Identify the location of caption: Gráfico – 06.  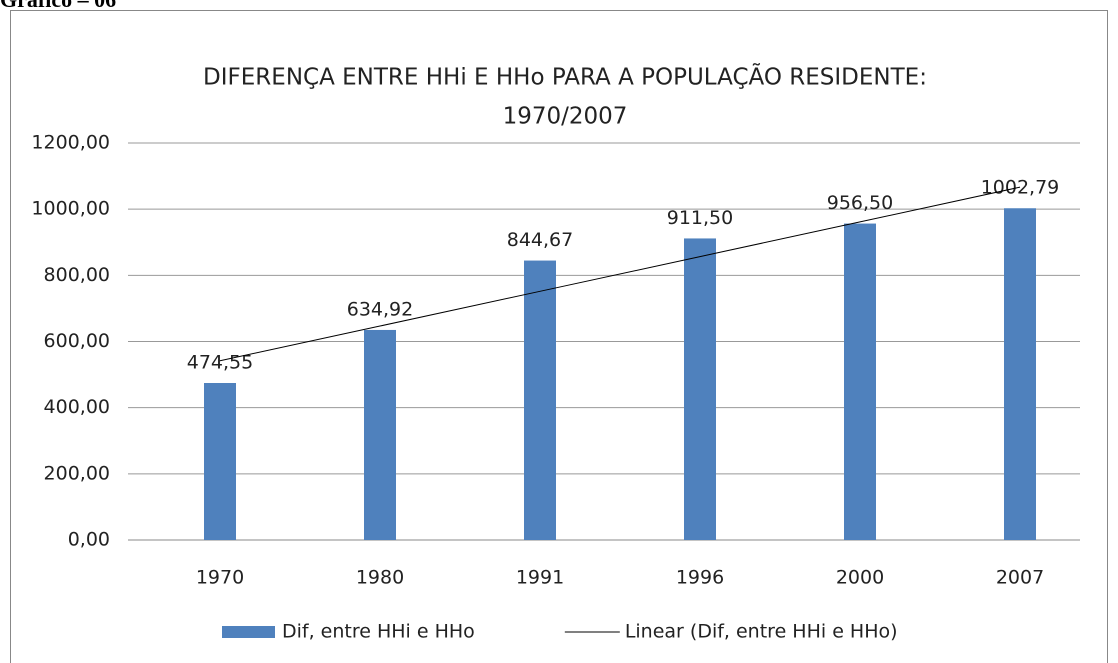
(58, 6).